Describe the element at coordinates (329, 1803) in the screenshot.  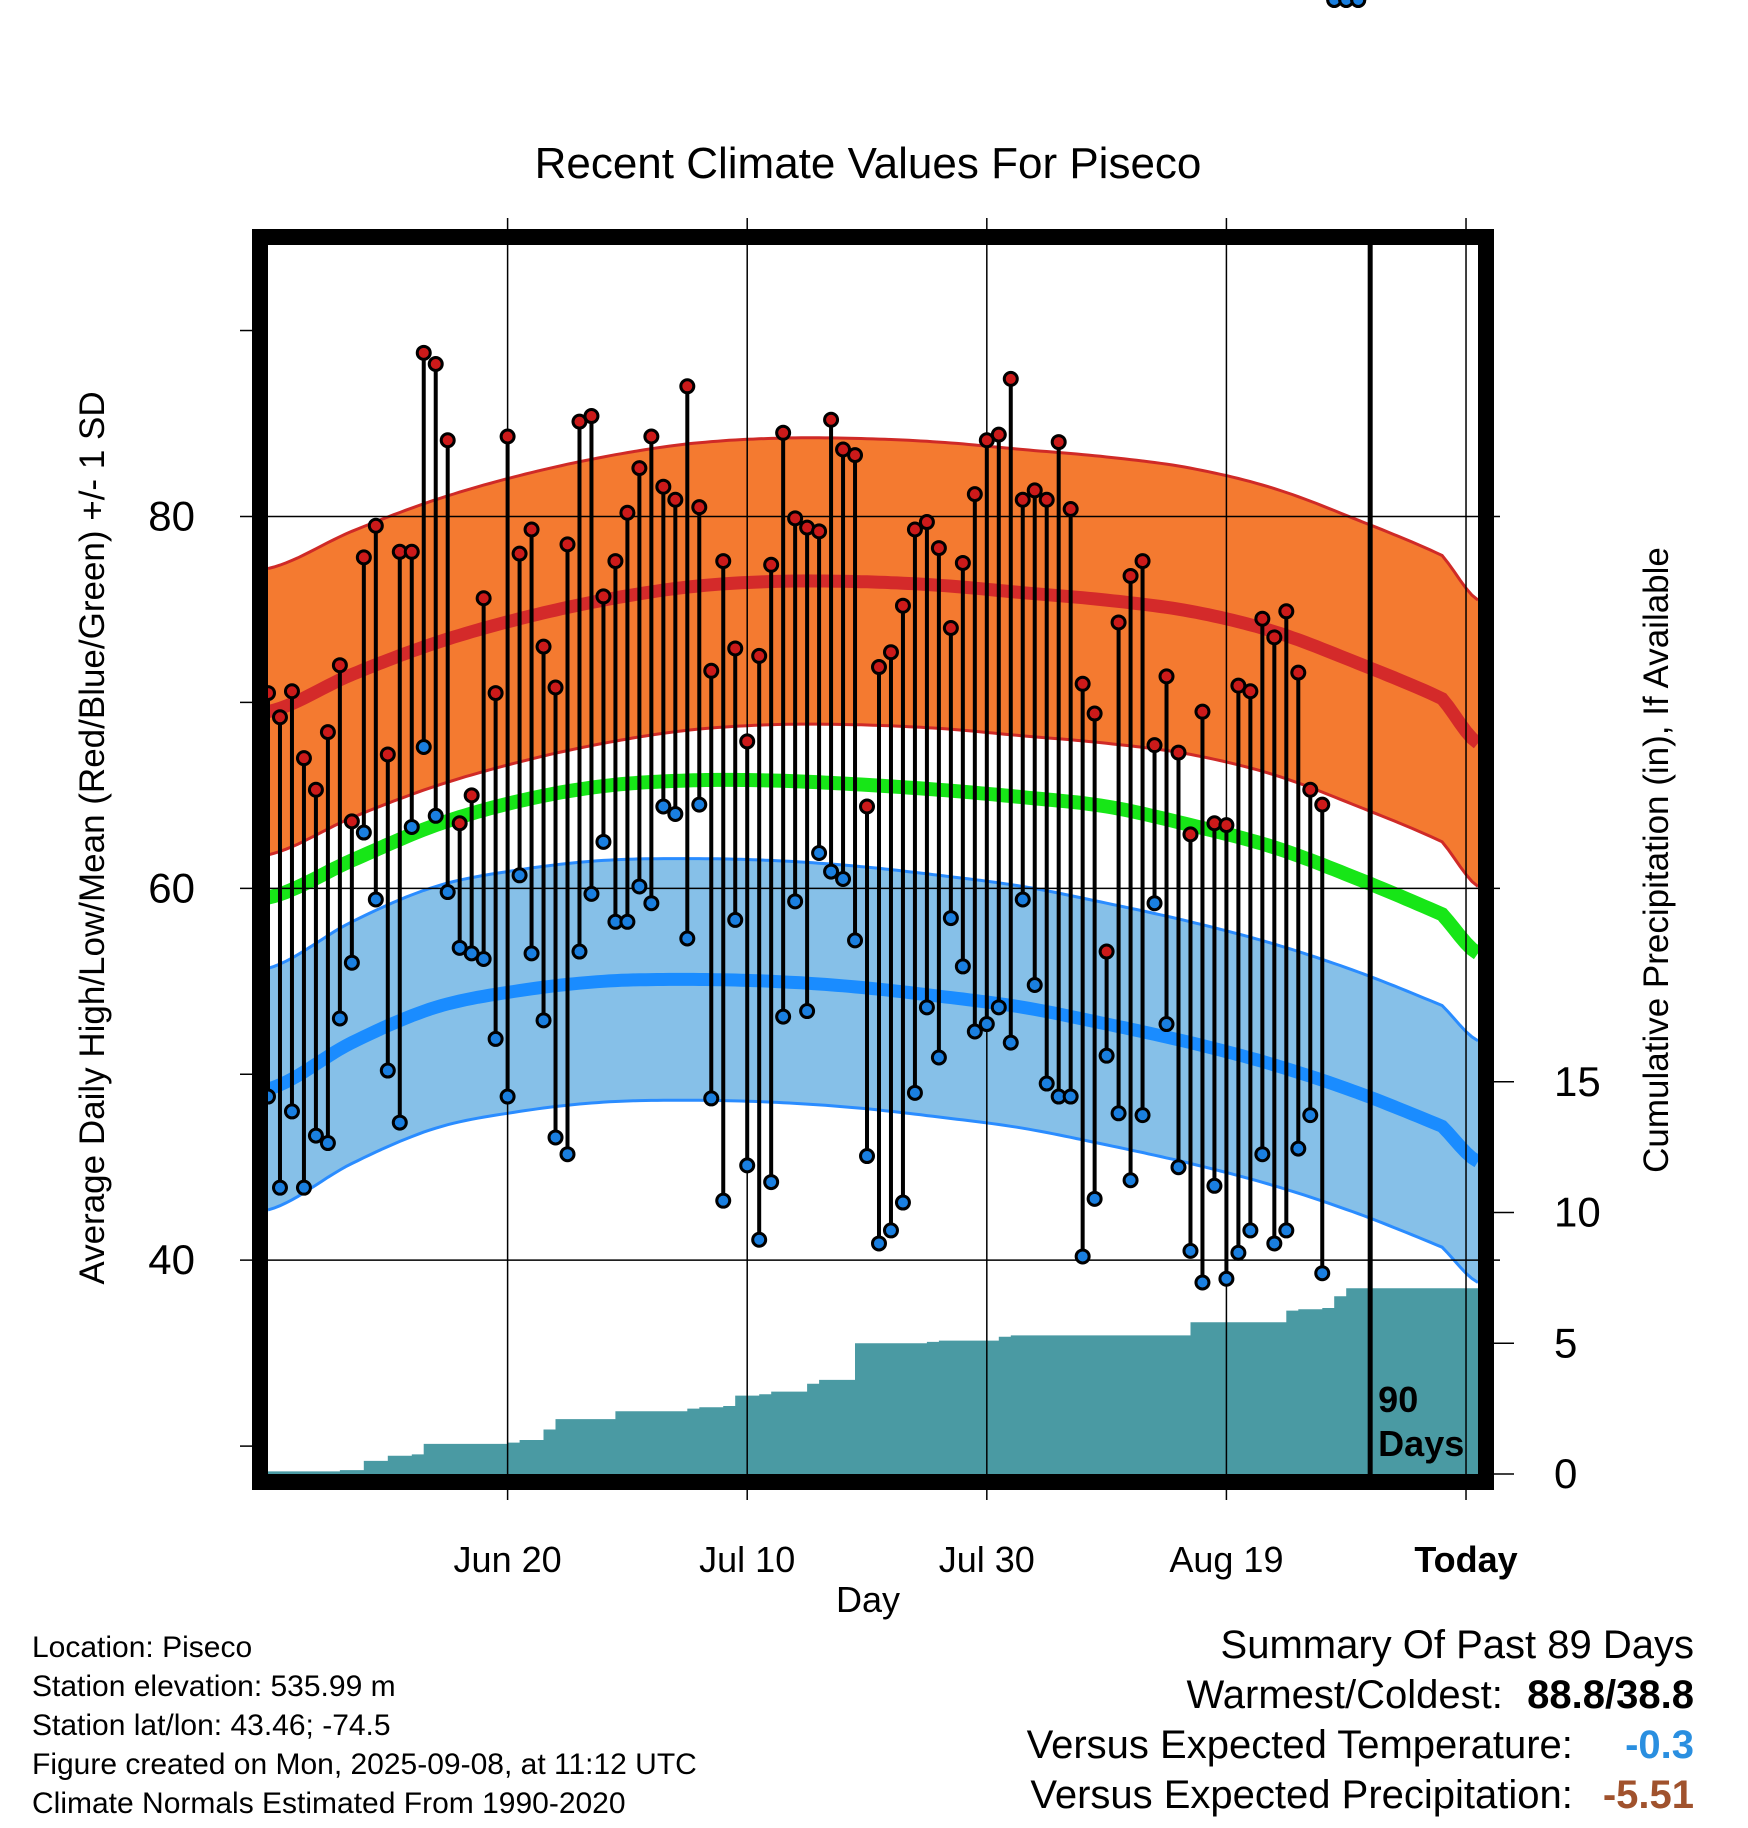
I see `info-normals: Climate Normals Estimated From 1990-2020` at that location.